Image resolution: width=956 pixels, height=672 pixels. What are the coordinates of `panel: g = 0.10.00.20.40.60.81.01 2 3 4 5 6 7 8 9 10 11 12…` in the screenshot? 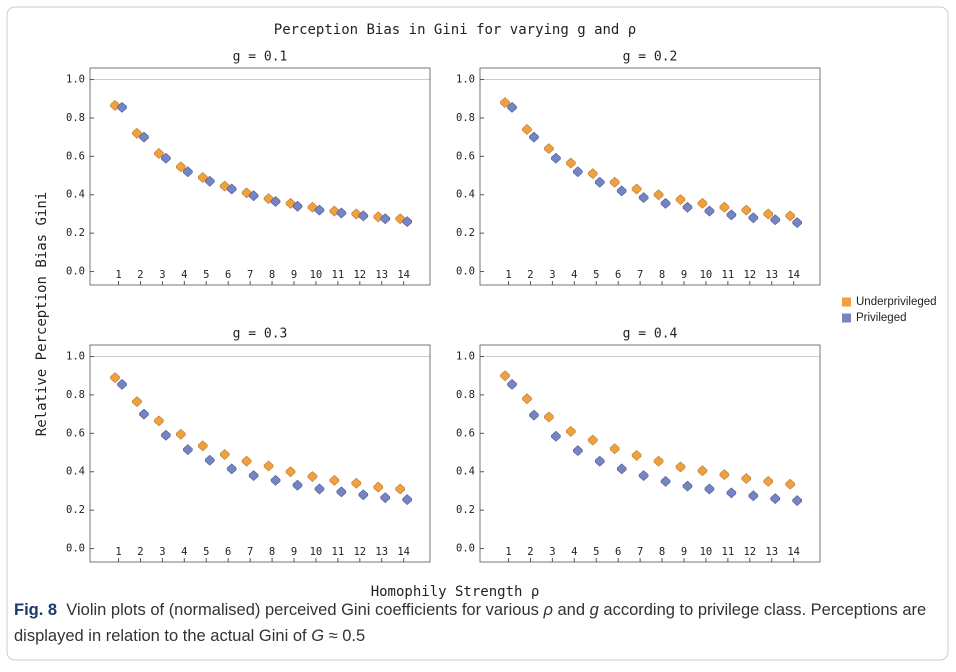 It's located at (248, 168).